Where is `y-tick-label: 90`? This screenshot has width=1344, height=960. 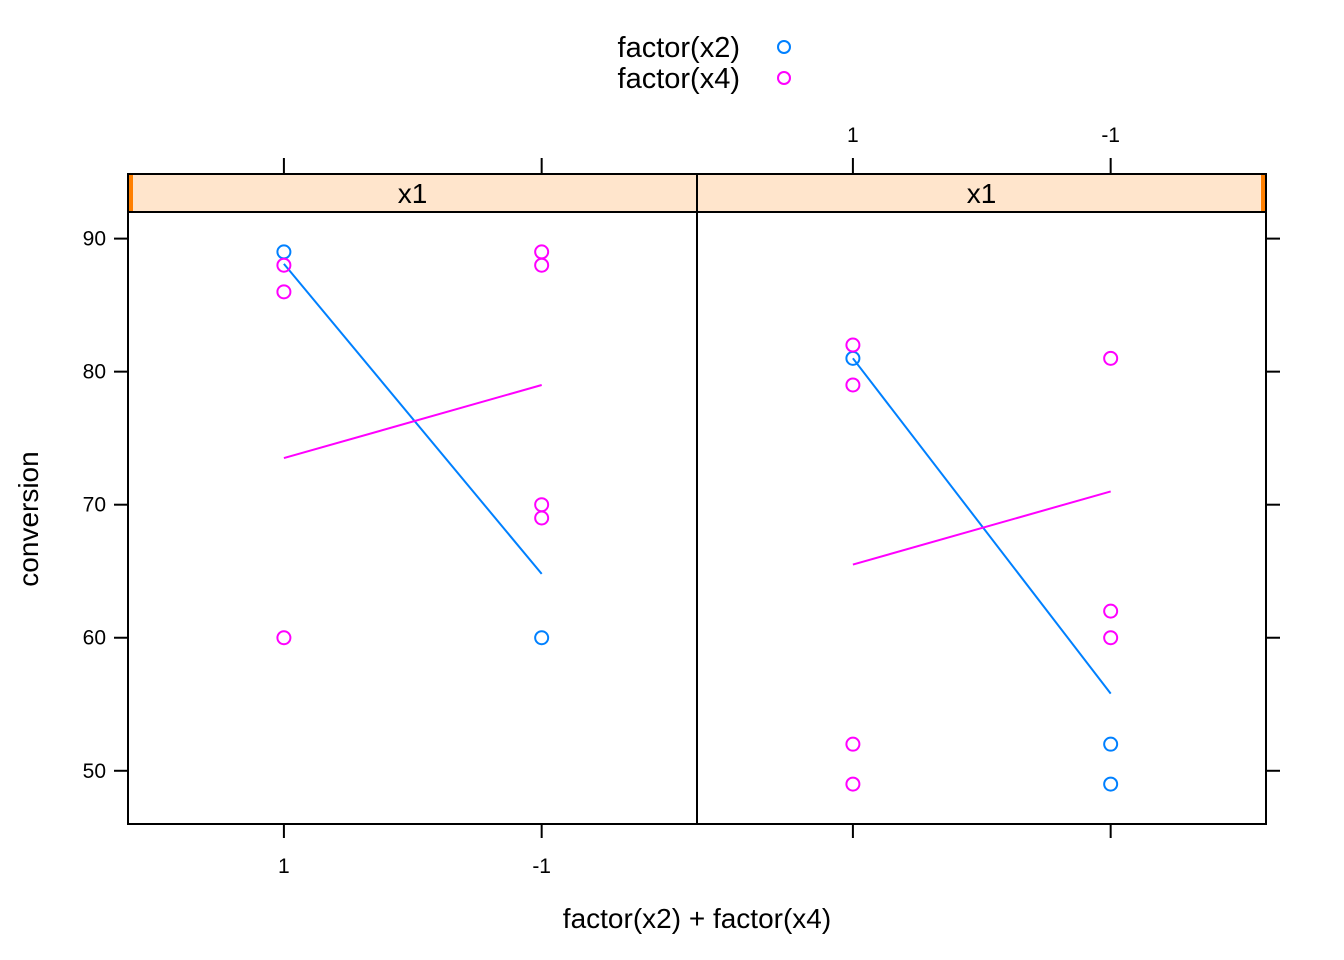
y-tick-label: 90 is located at coordinates (94, 239).